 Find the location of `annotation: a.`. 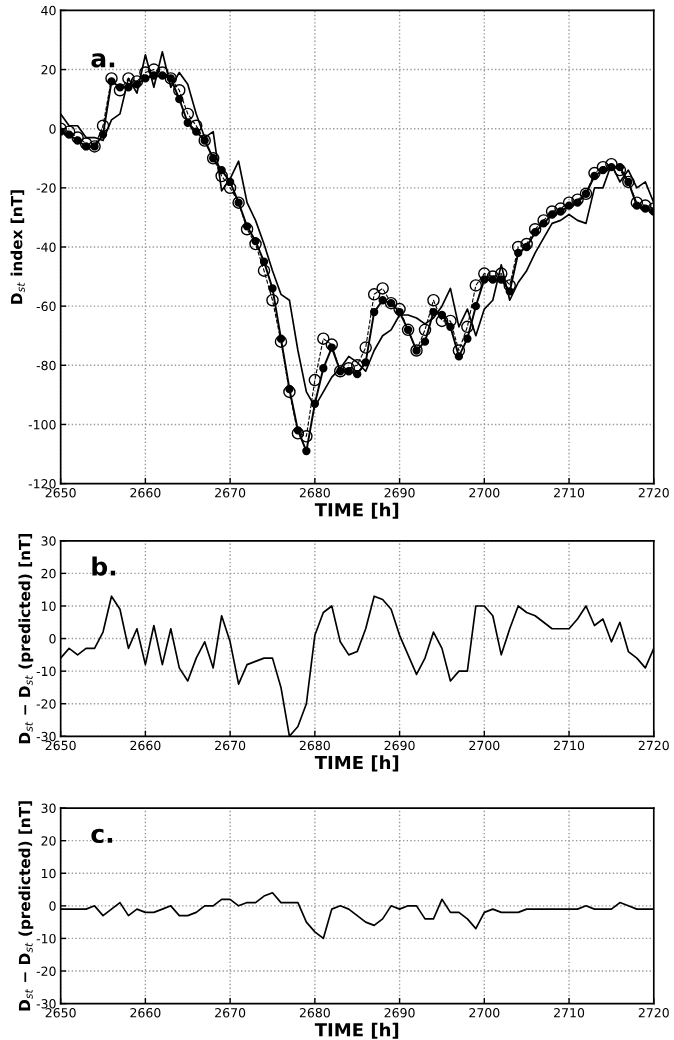

annotation: a. is located at coordinates (103, 60).